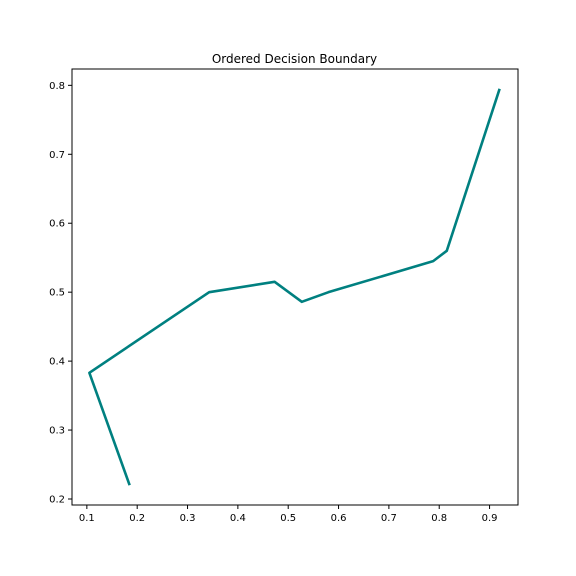  I want to click on y-tick-label: 0.4, so click(57, 362).